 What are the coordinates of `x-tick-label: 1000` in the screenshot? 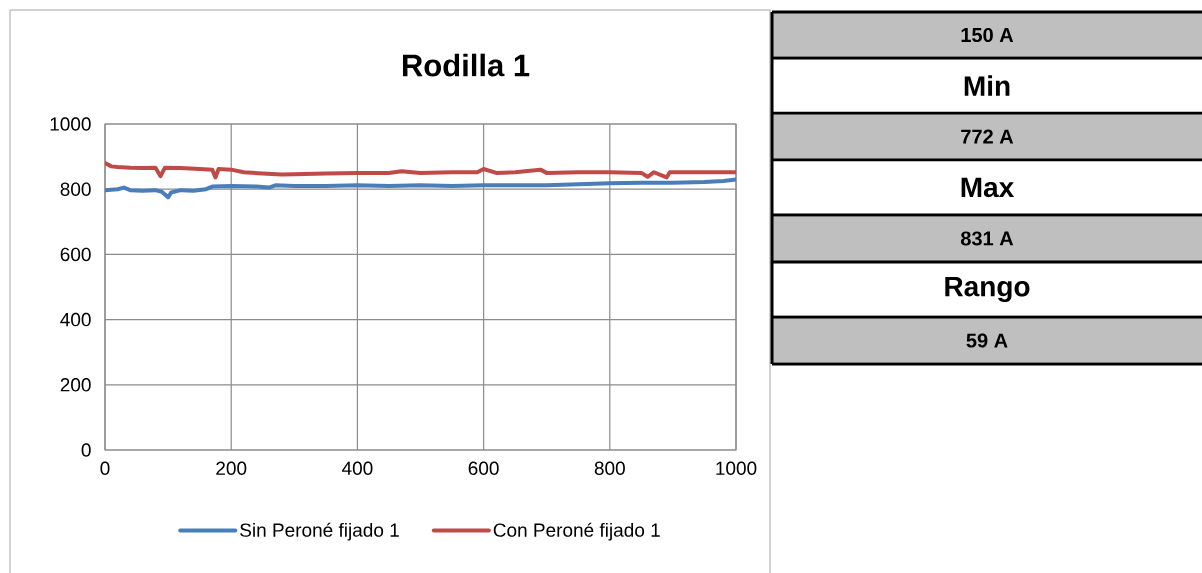 It's located at (736, 468).